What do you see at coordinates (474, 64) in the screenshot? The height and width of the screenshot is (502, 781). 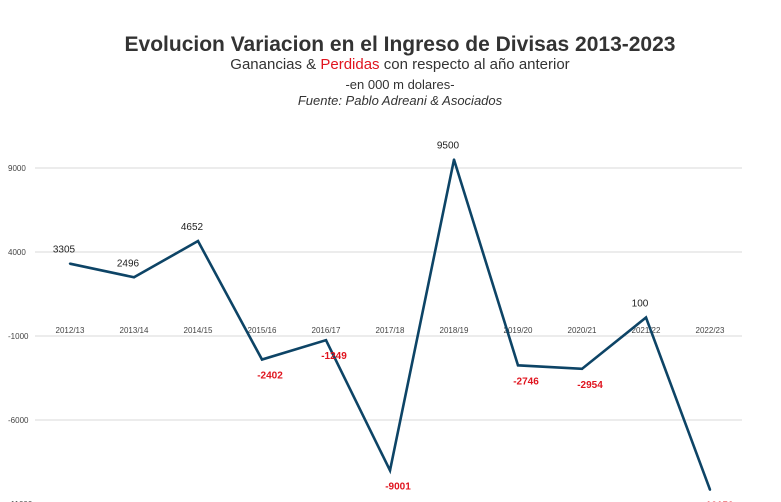 I see `subtitle-text-rest: con respecto al año anterior` at bounding box center [474, 64].